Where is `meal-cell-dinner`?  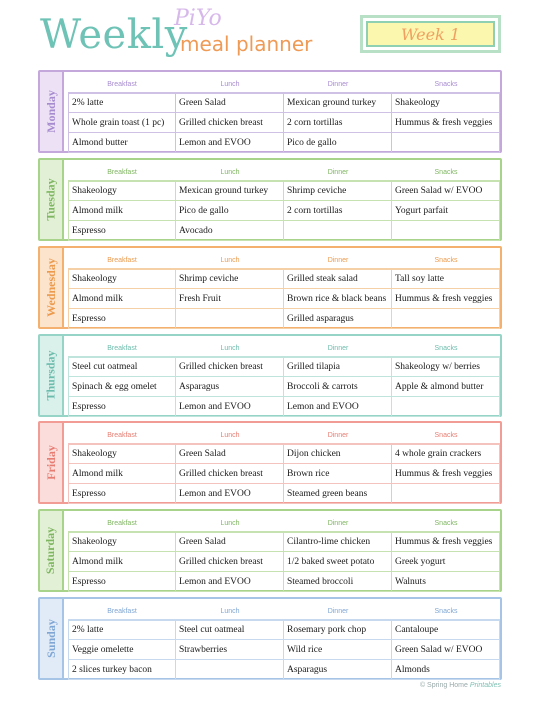
meal-cell-dinner is located at coordinates (338, 231).